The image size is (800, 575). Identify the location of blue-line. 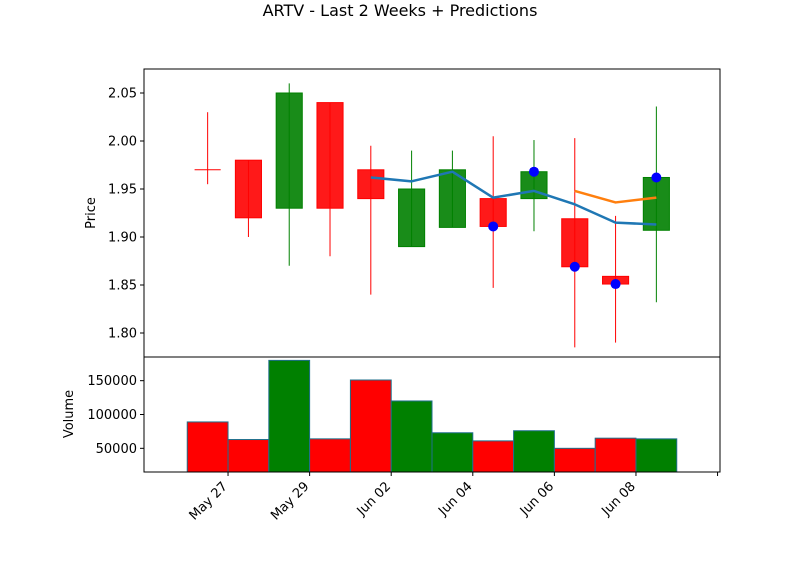
(513, 198).